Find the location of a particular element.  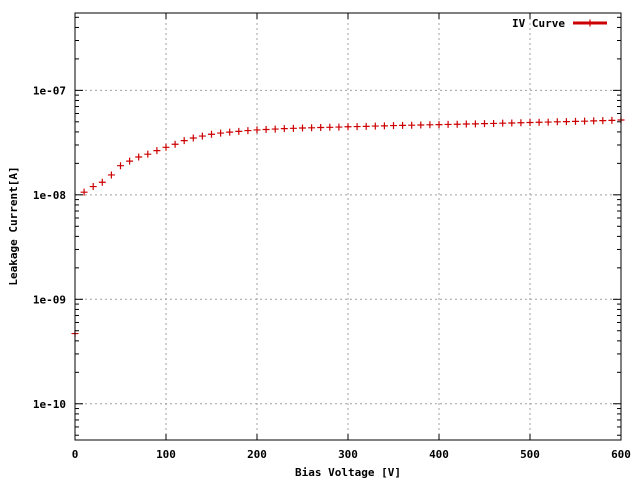

x-tick-label: 400 is located at coordinates (439, 454).